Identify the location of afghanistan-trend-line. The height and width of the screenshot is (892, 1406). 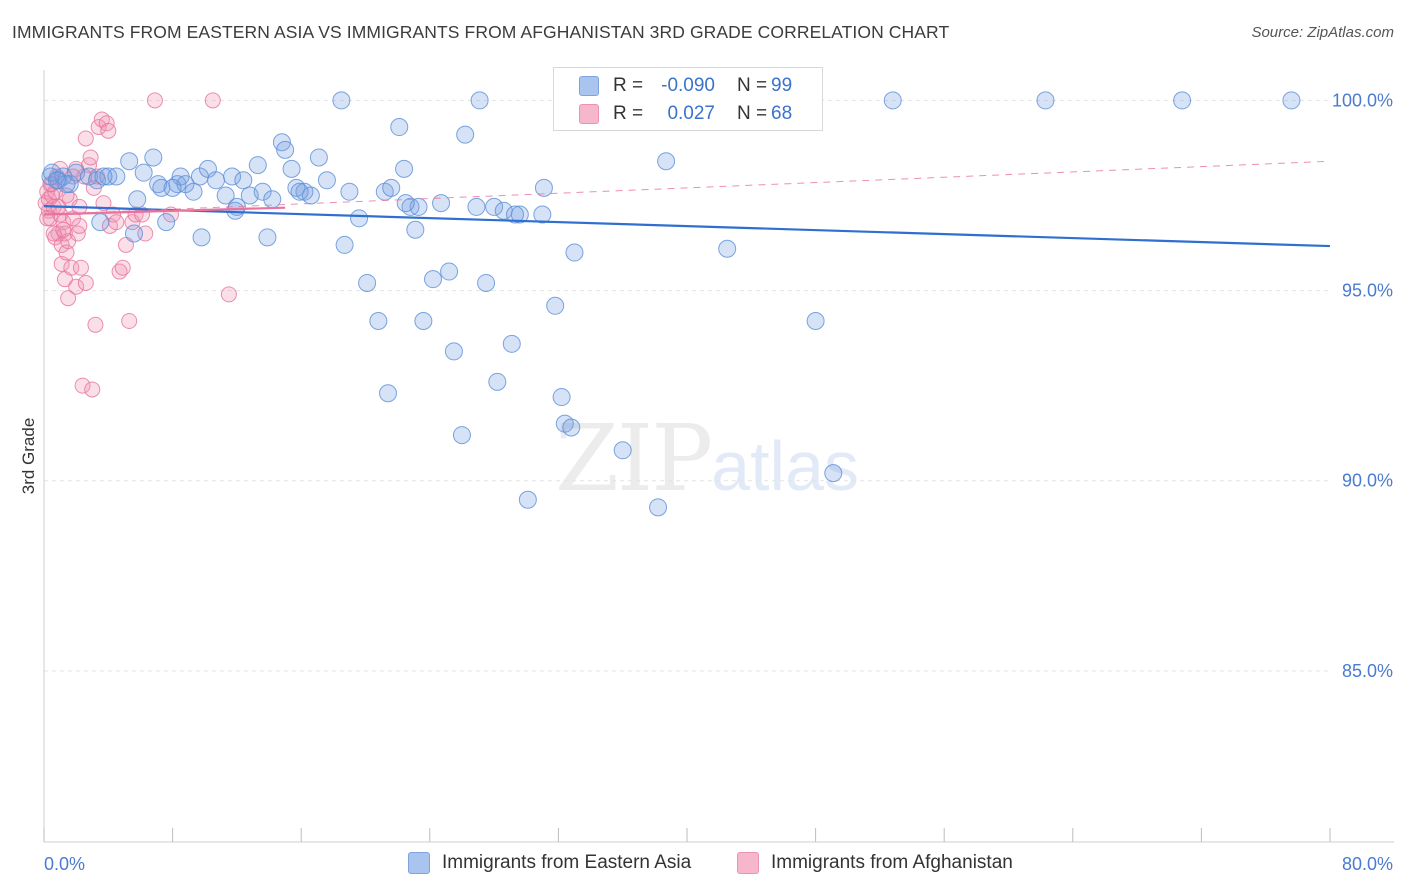
(164, 211).